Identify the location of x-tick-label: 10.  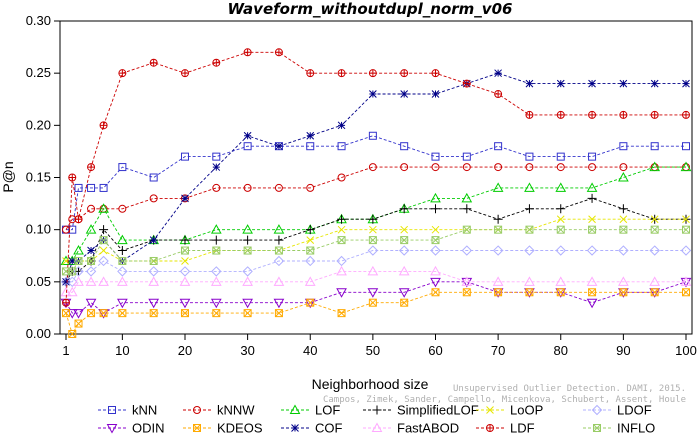
(122, 350).